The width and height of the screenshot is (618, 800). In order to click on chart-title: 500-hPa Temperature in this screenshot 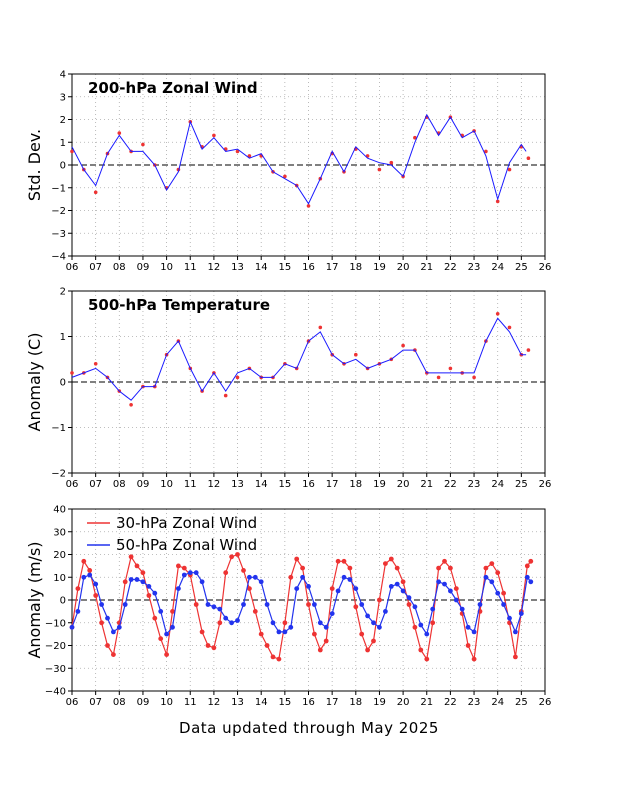, I will do `click(179, 305)`.